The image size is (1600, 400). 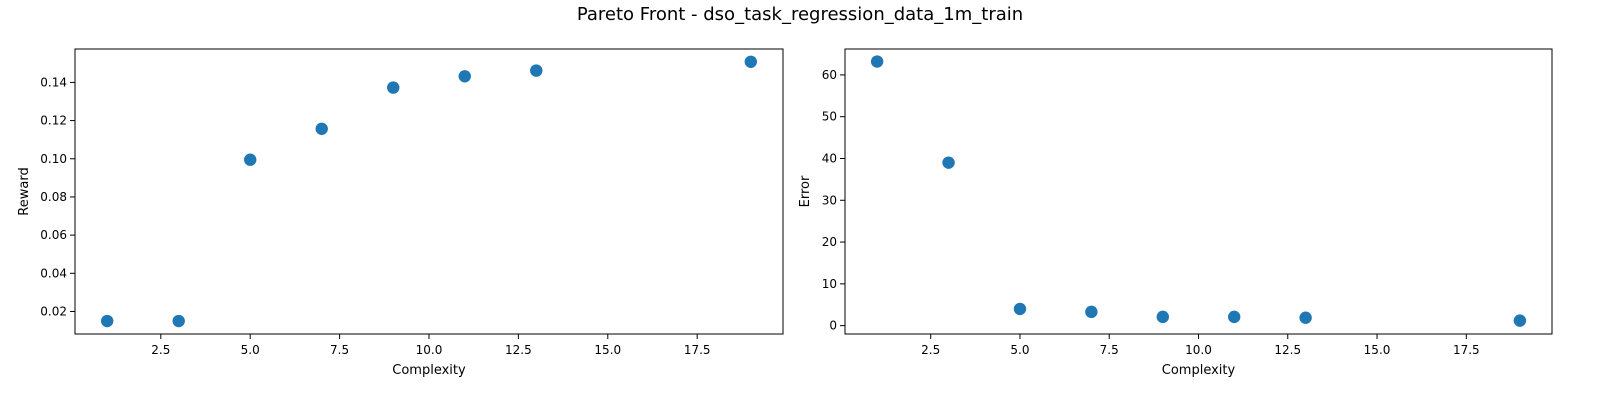 I want to click on chart-error-xtick-label: 17.5, so click(x=1466, y=350).